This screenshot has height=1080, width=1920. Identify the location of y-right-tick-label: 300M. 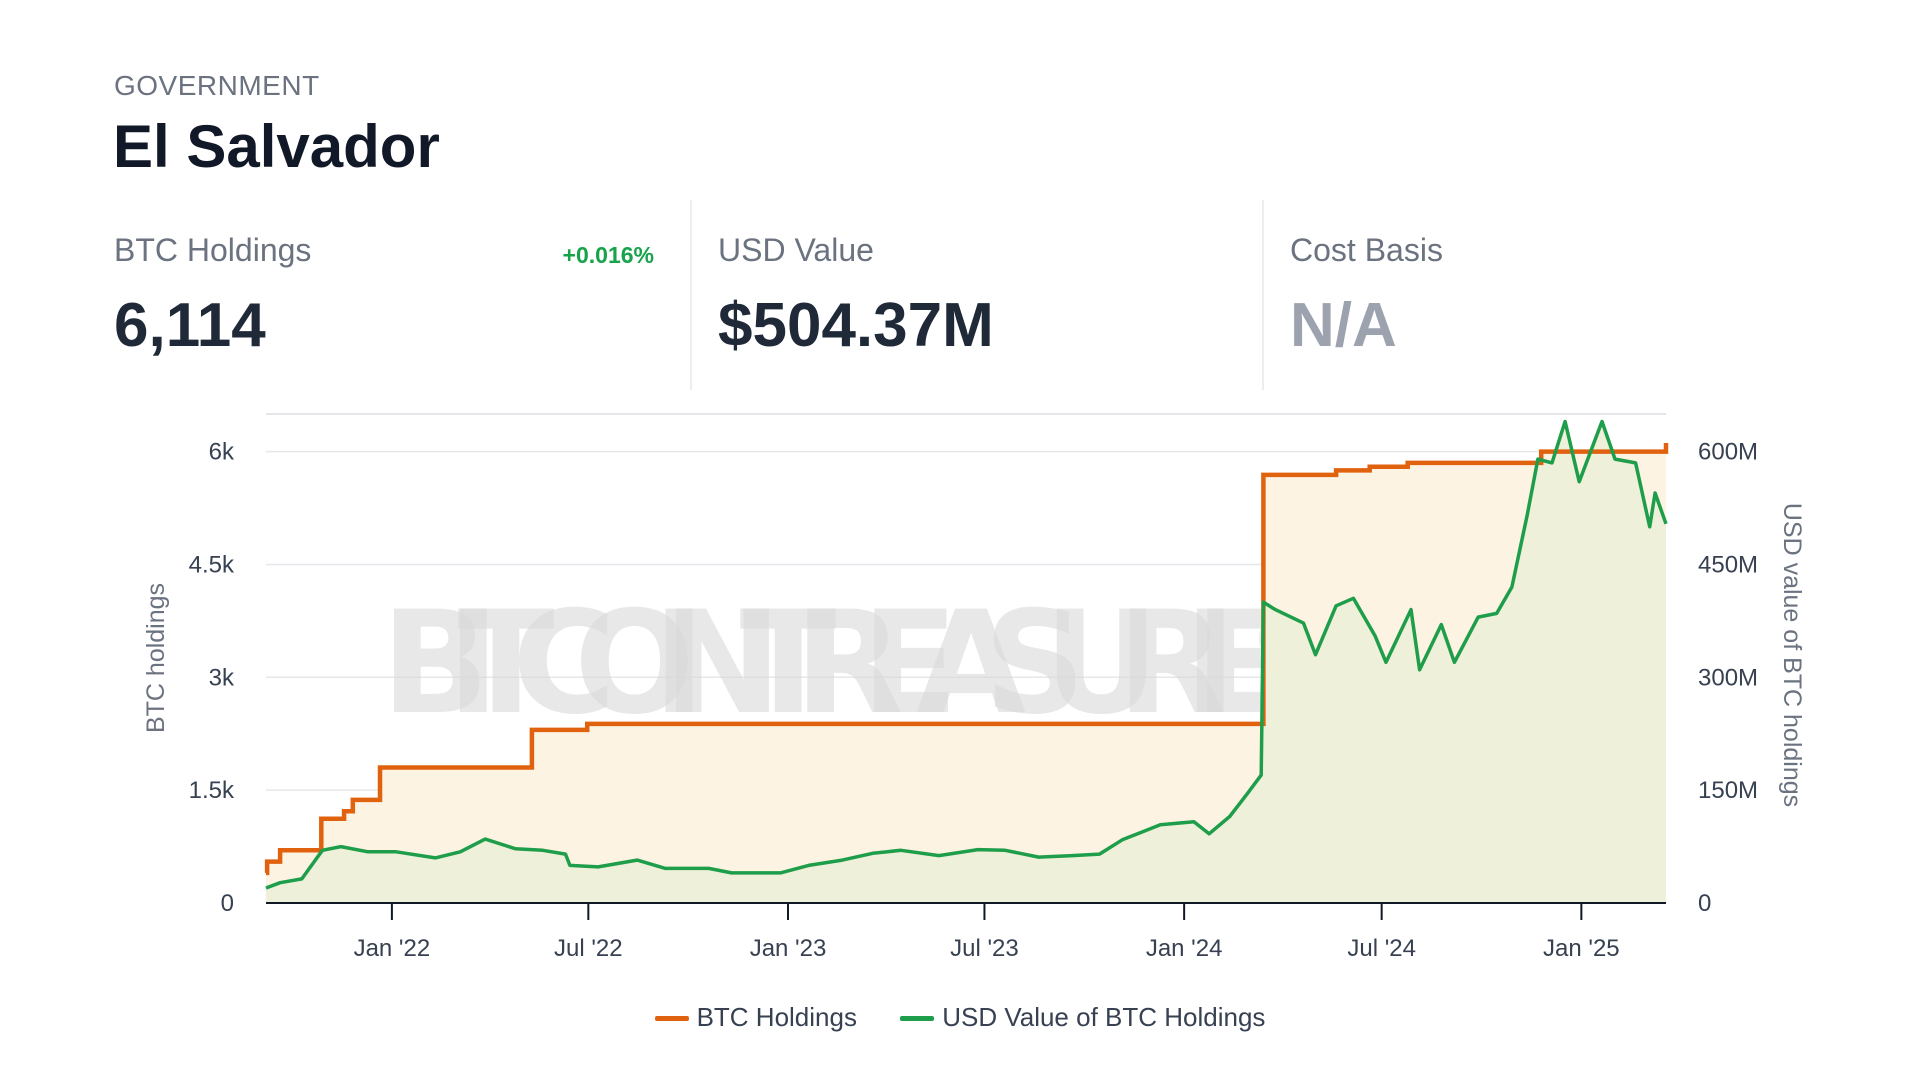
(1728, 677).